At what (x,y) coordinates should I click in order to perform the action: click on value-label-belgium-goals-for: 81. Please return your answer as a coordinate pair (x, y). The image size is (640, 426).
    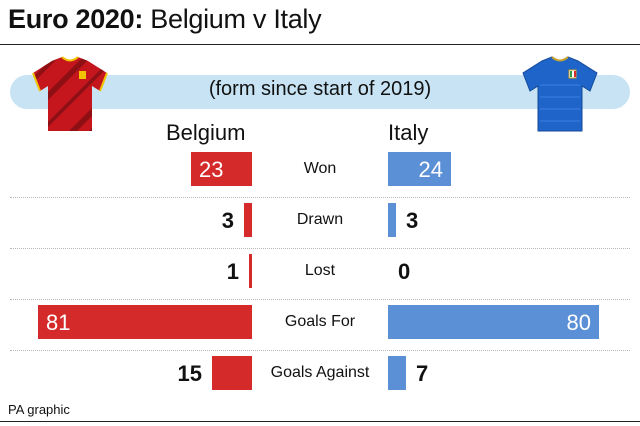
    Looking at the image, I should click on (58, 322).